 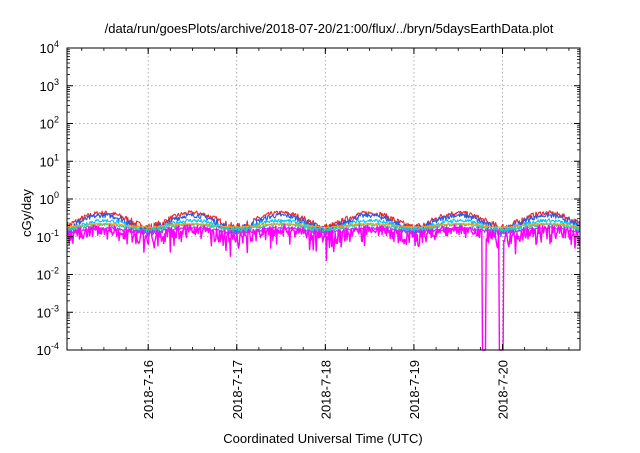 I want to click on y-tick-label: 10³, so click(x=49, y=85).